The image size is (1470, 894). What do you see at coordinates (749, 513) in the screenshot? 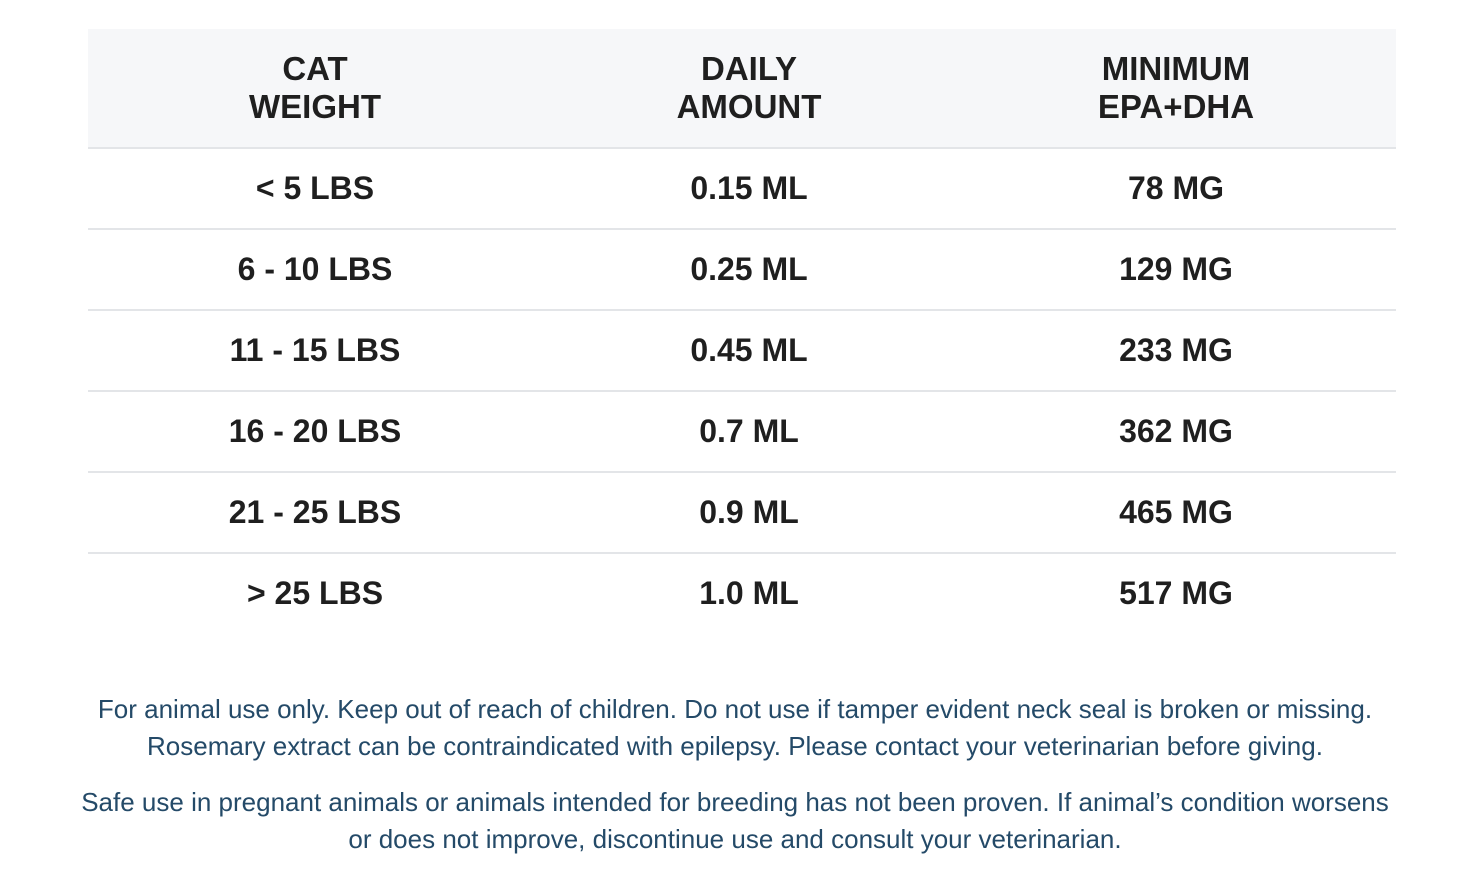
I see `cell-daily-amount: 0.9 ML` at bounding box center [749, 513].